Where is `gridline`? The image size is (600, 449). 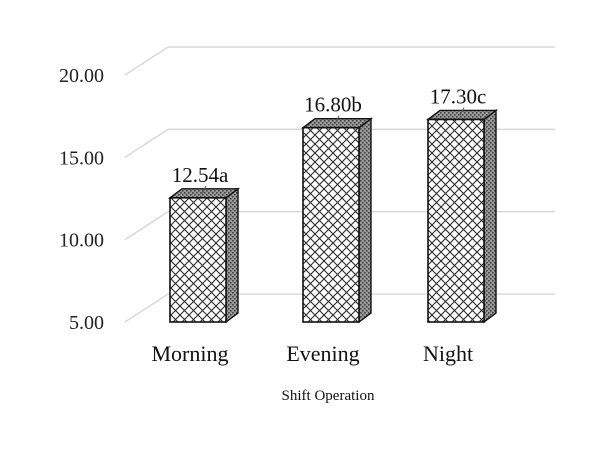 gridline is located at coordinates (339, 61).